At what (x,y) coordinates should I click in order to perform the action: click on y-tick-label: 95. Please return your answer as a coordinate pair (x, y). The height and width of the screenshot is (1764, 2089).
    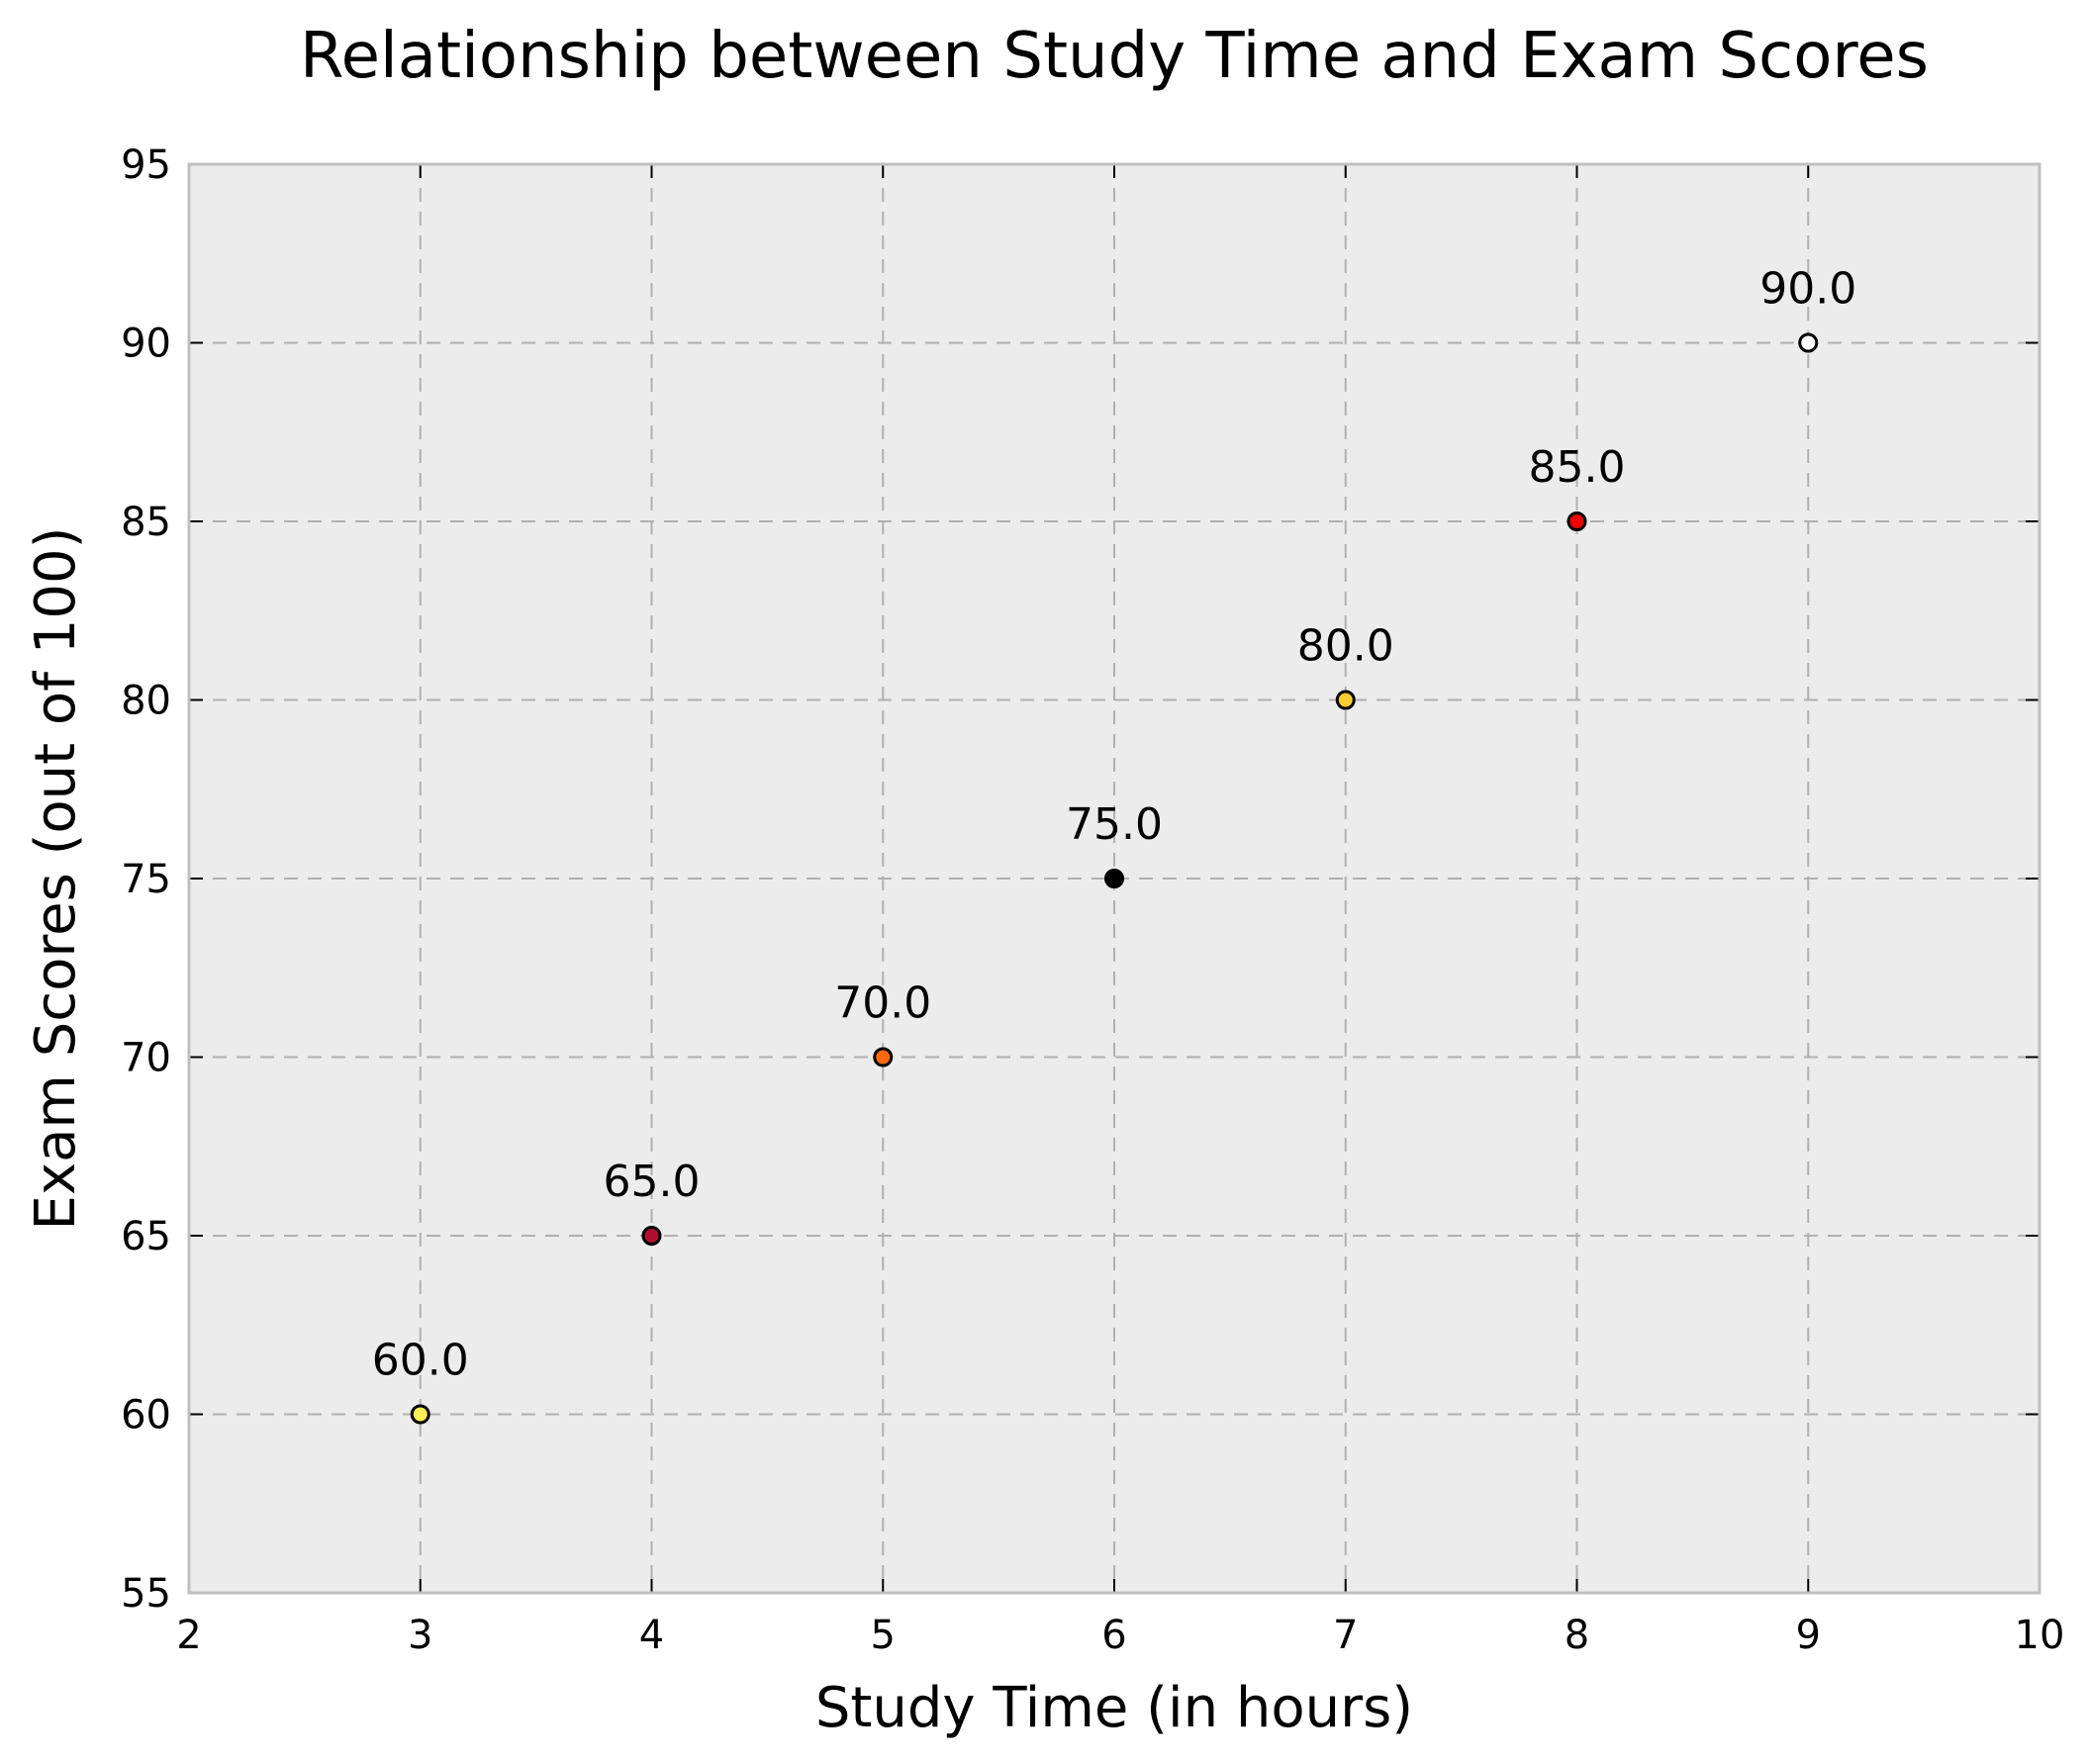
    Looking at the image, I should click on (146, 165).